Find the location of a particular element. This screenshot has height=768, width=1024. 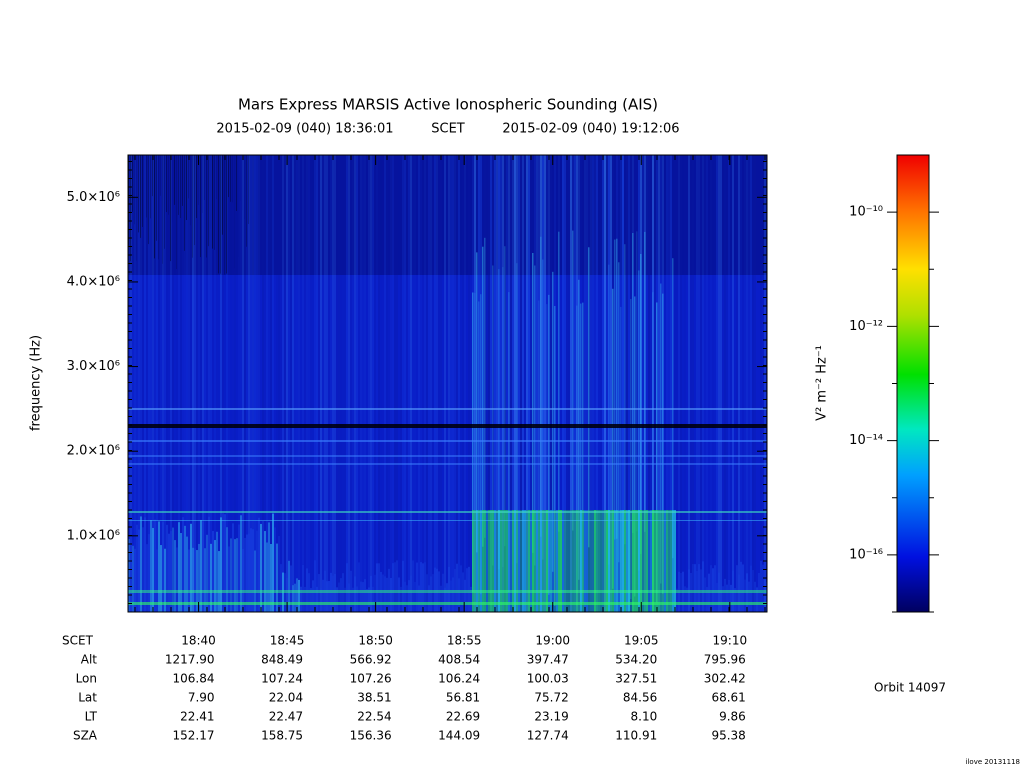

ephemeris-value: 22.47 is located at coordinates (286, 717).